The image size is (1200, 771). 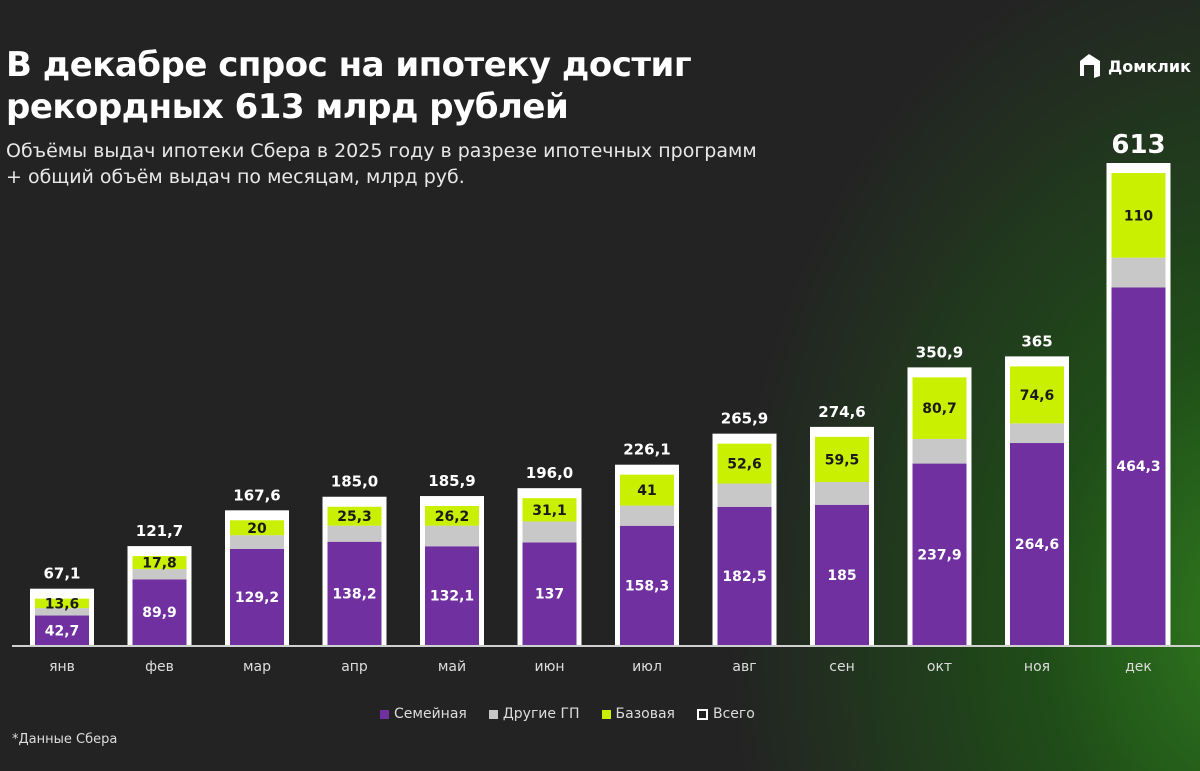 I want to click on footnote: *Данные Сбера, so click(x=65, y=739).